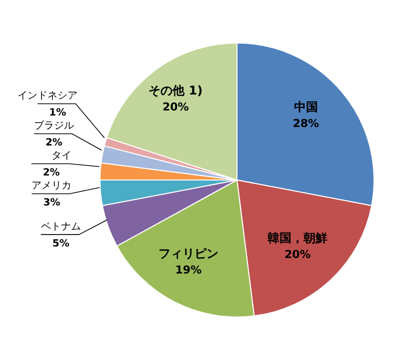  Describe the element at coordinates (306, 123) in the screenshot. I see `data-label: 28%` at that location.